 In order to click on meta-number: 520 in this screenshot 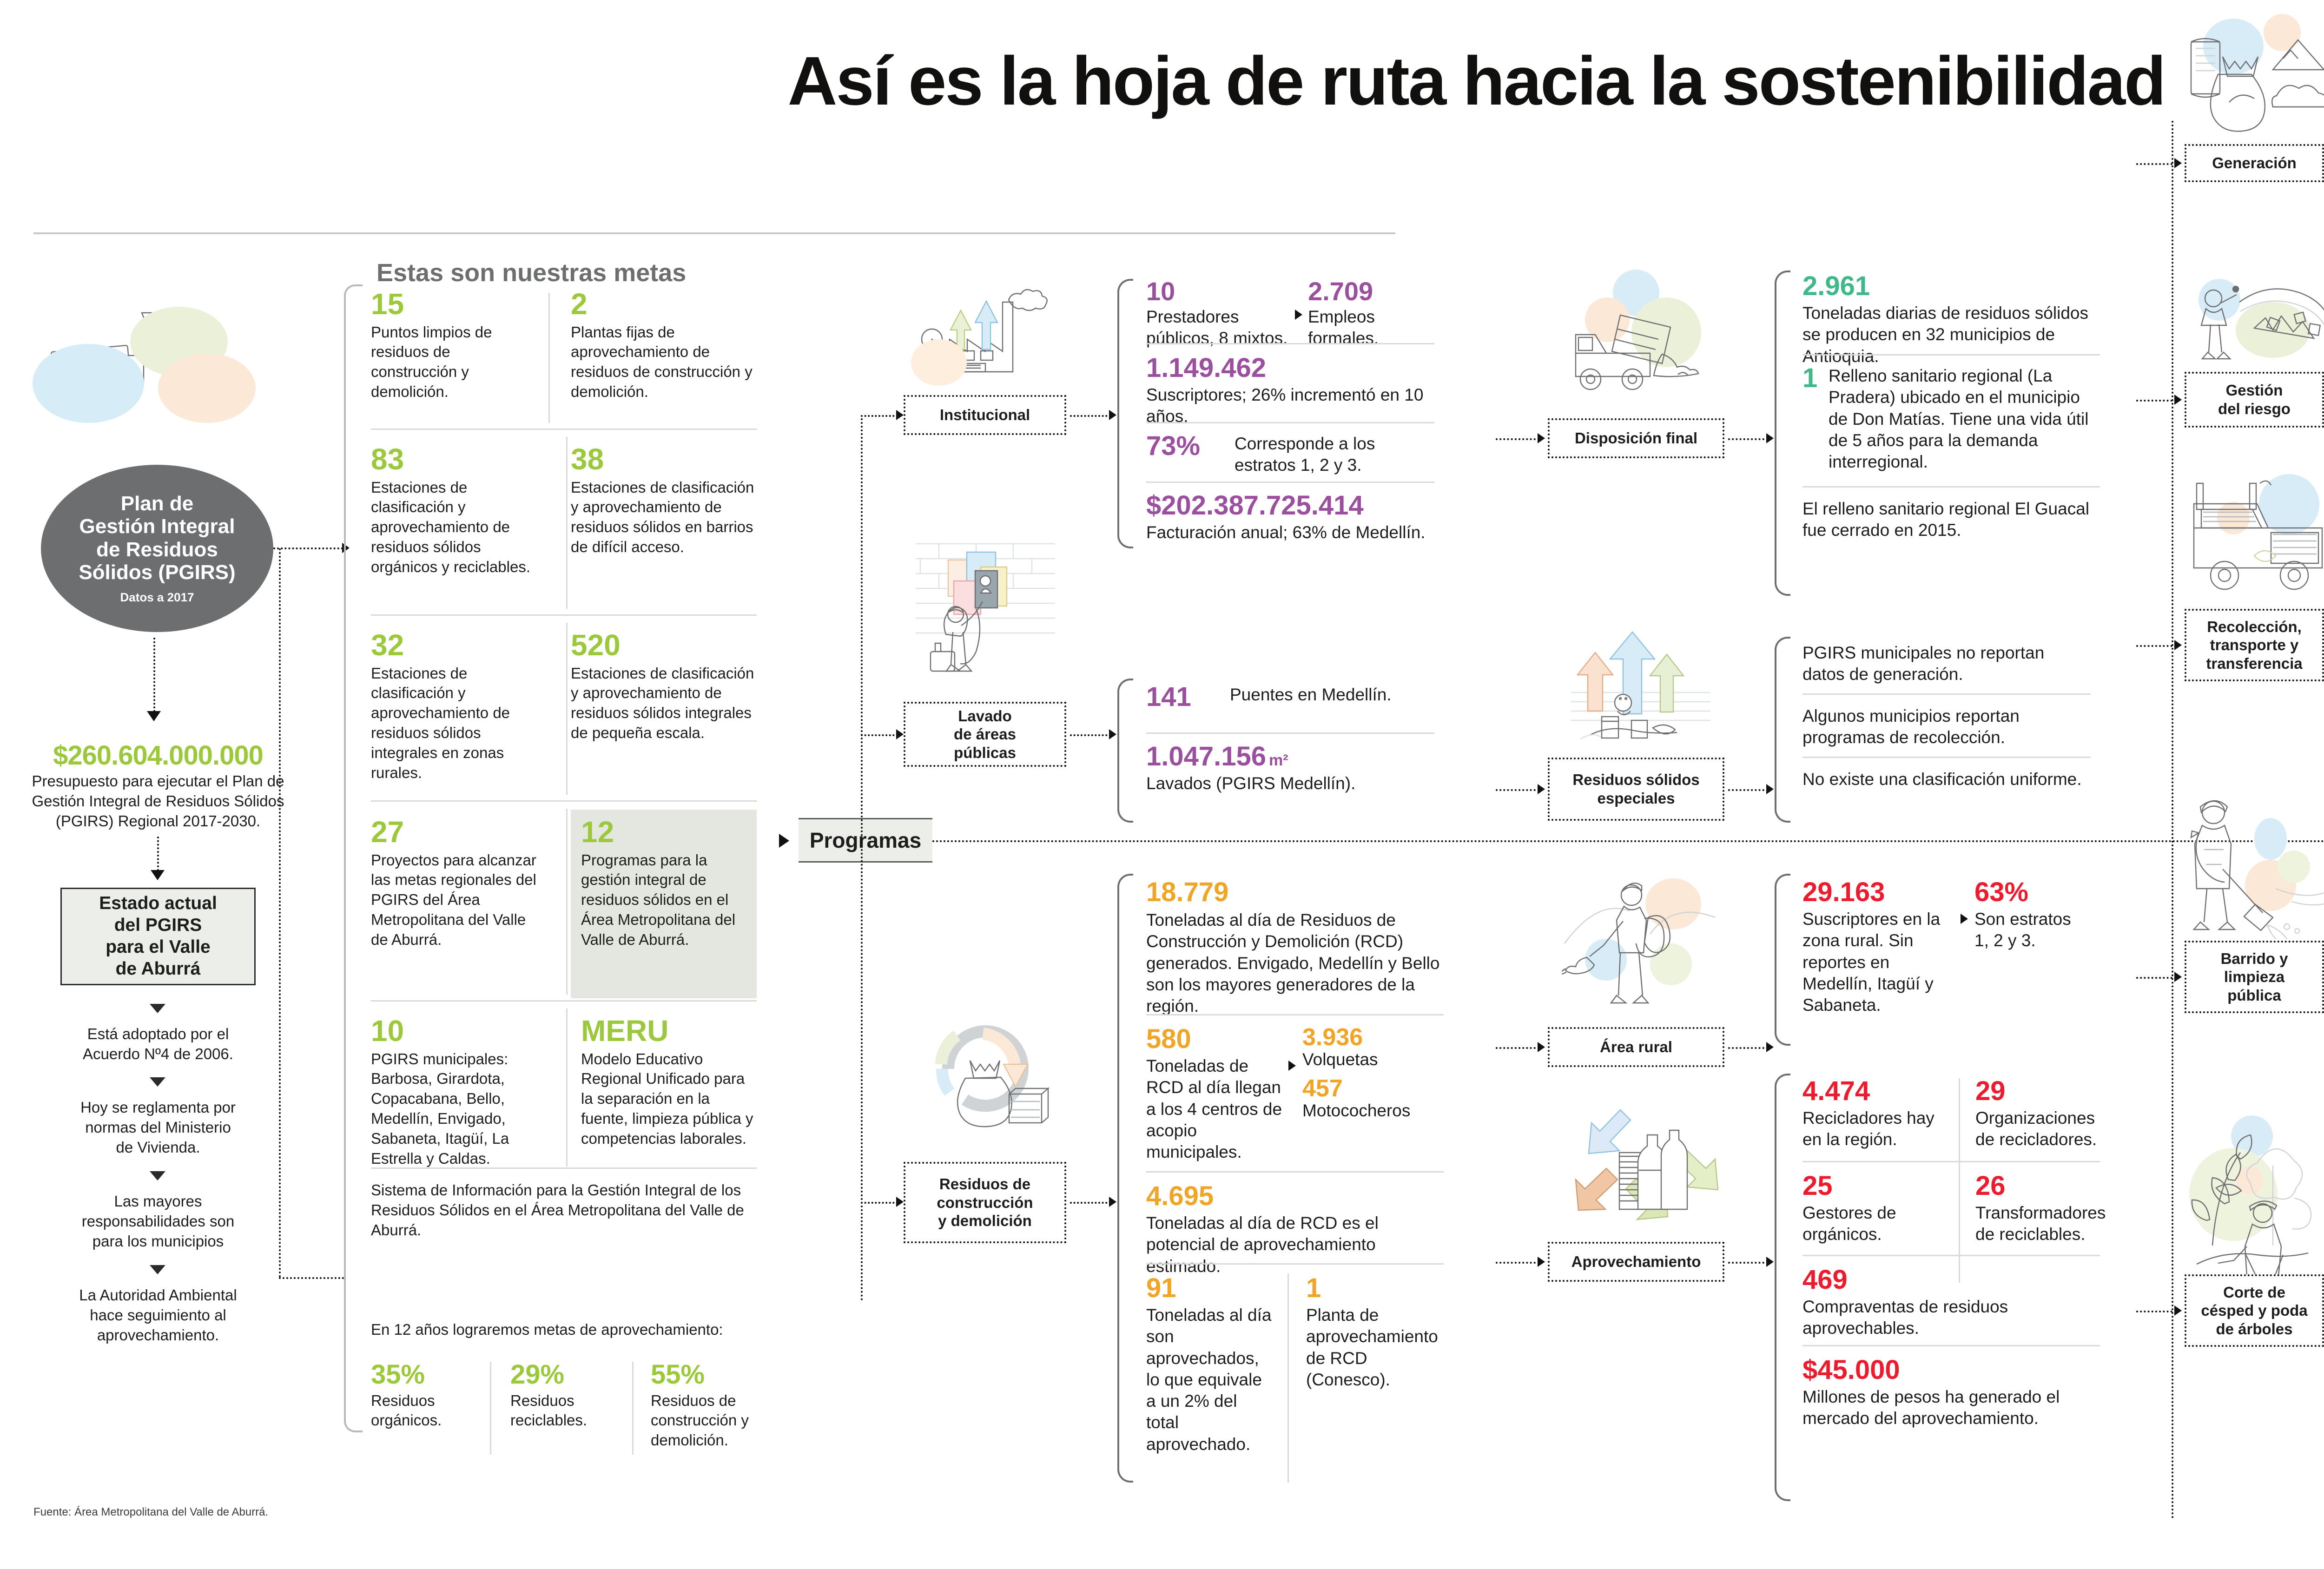, I will do `click(596, 645)`.